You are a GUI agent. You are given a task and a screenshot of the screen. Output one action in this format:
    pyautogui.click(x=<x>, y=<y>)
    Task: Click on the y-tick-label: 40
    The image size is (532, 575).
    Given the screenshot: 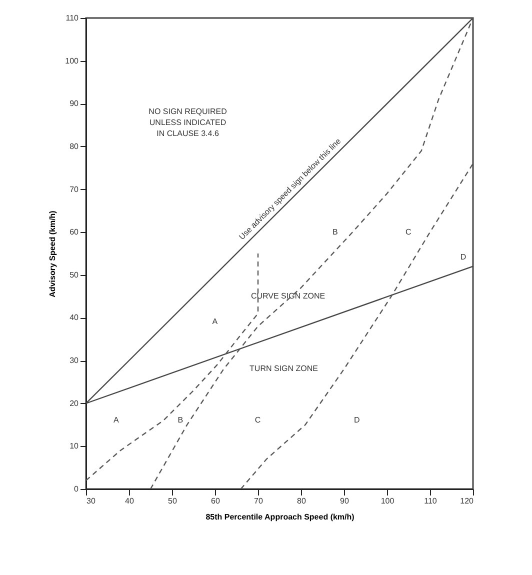 What is the action you would take?
    pyautogui.click(x=75, y=317)
    